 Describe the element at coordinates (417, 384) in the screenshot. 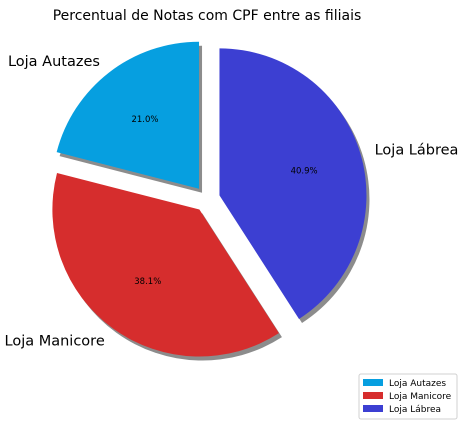

I see `legend-label-loja-autazes: Loja Autazes` at that location.